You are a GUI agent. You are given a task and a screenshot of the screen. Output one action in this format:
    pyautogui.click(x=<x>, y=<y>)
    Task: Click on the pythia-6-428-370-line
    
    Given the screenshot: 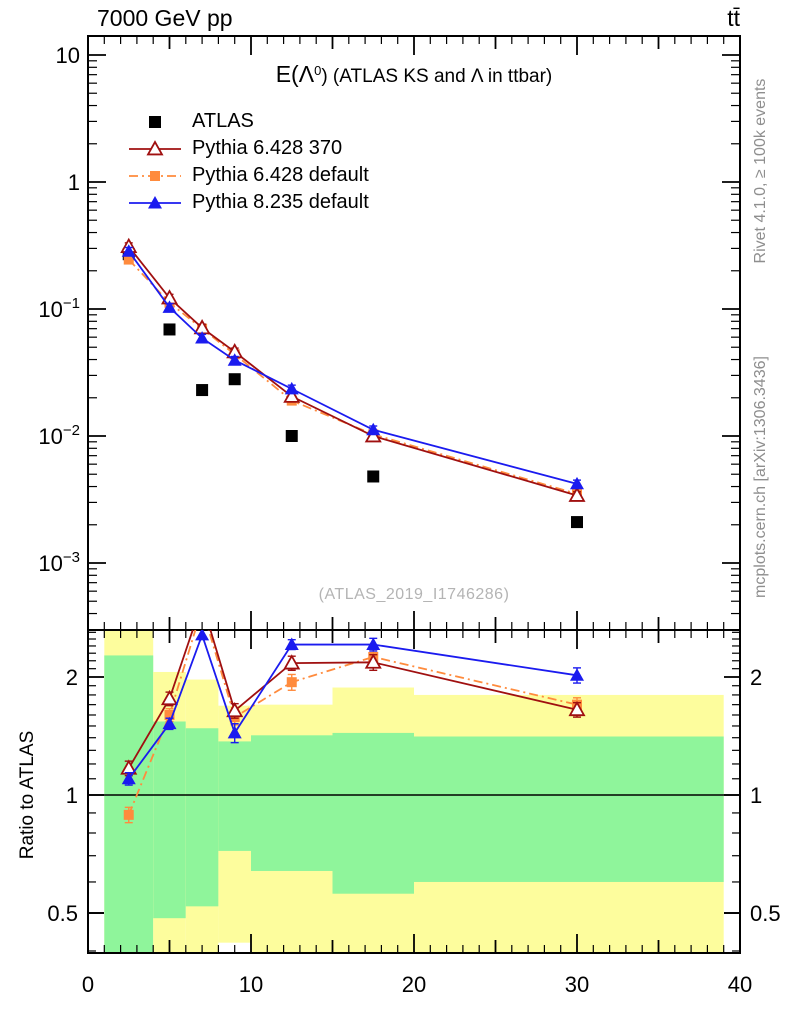 What is the action you would take?
    pyautogui.click(x=353, y=371)
    